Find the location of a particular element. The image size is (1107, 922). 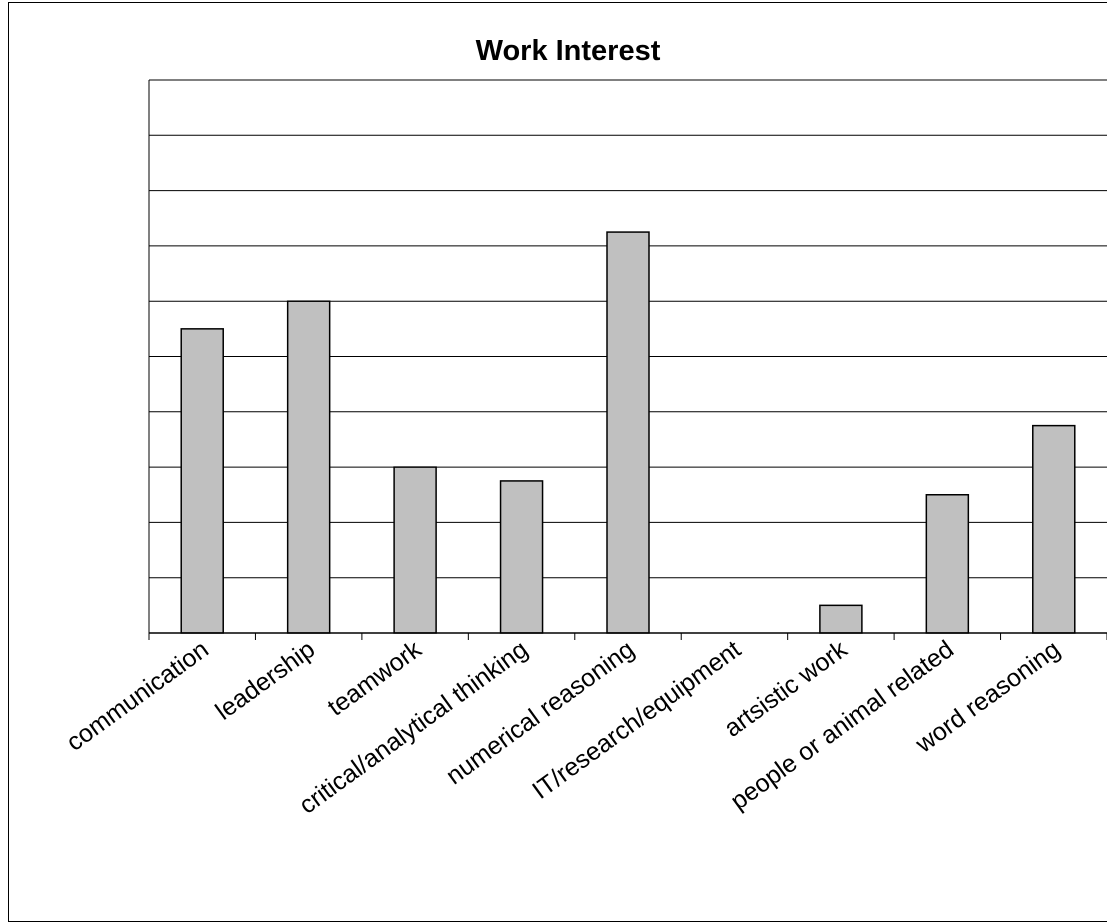

x-tick-label: numerical reasoning is located at coordinates (540, 712).